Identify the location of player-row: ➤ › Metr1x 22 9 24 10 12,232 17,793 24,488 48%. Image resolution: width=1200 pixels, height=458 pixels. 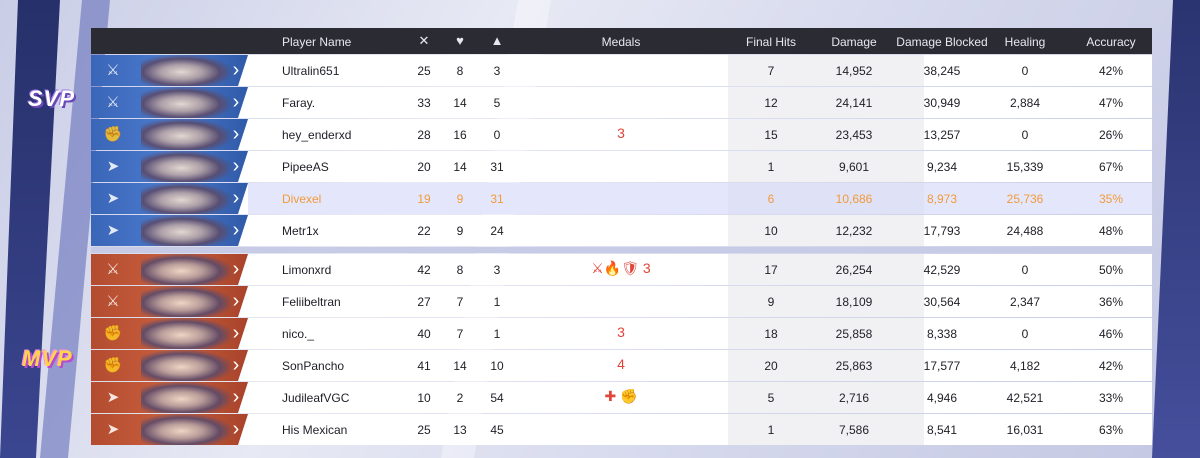
(621, 230).